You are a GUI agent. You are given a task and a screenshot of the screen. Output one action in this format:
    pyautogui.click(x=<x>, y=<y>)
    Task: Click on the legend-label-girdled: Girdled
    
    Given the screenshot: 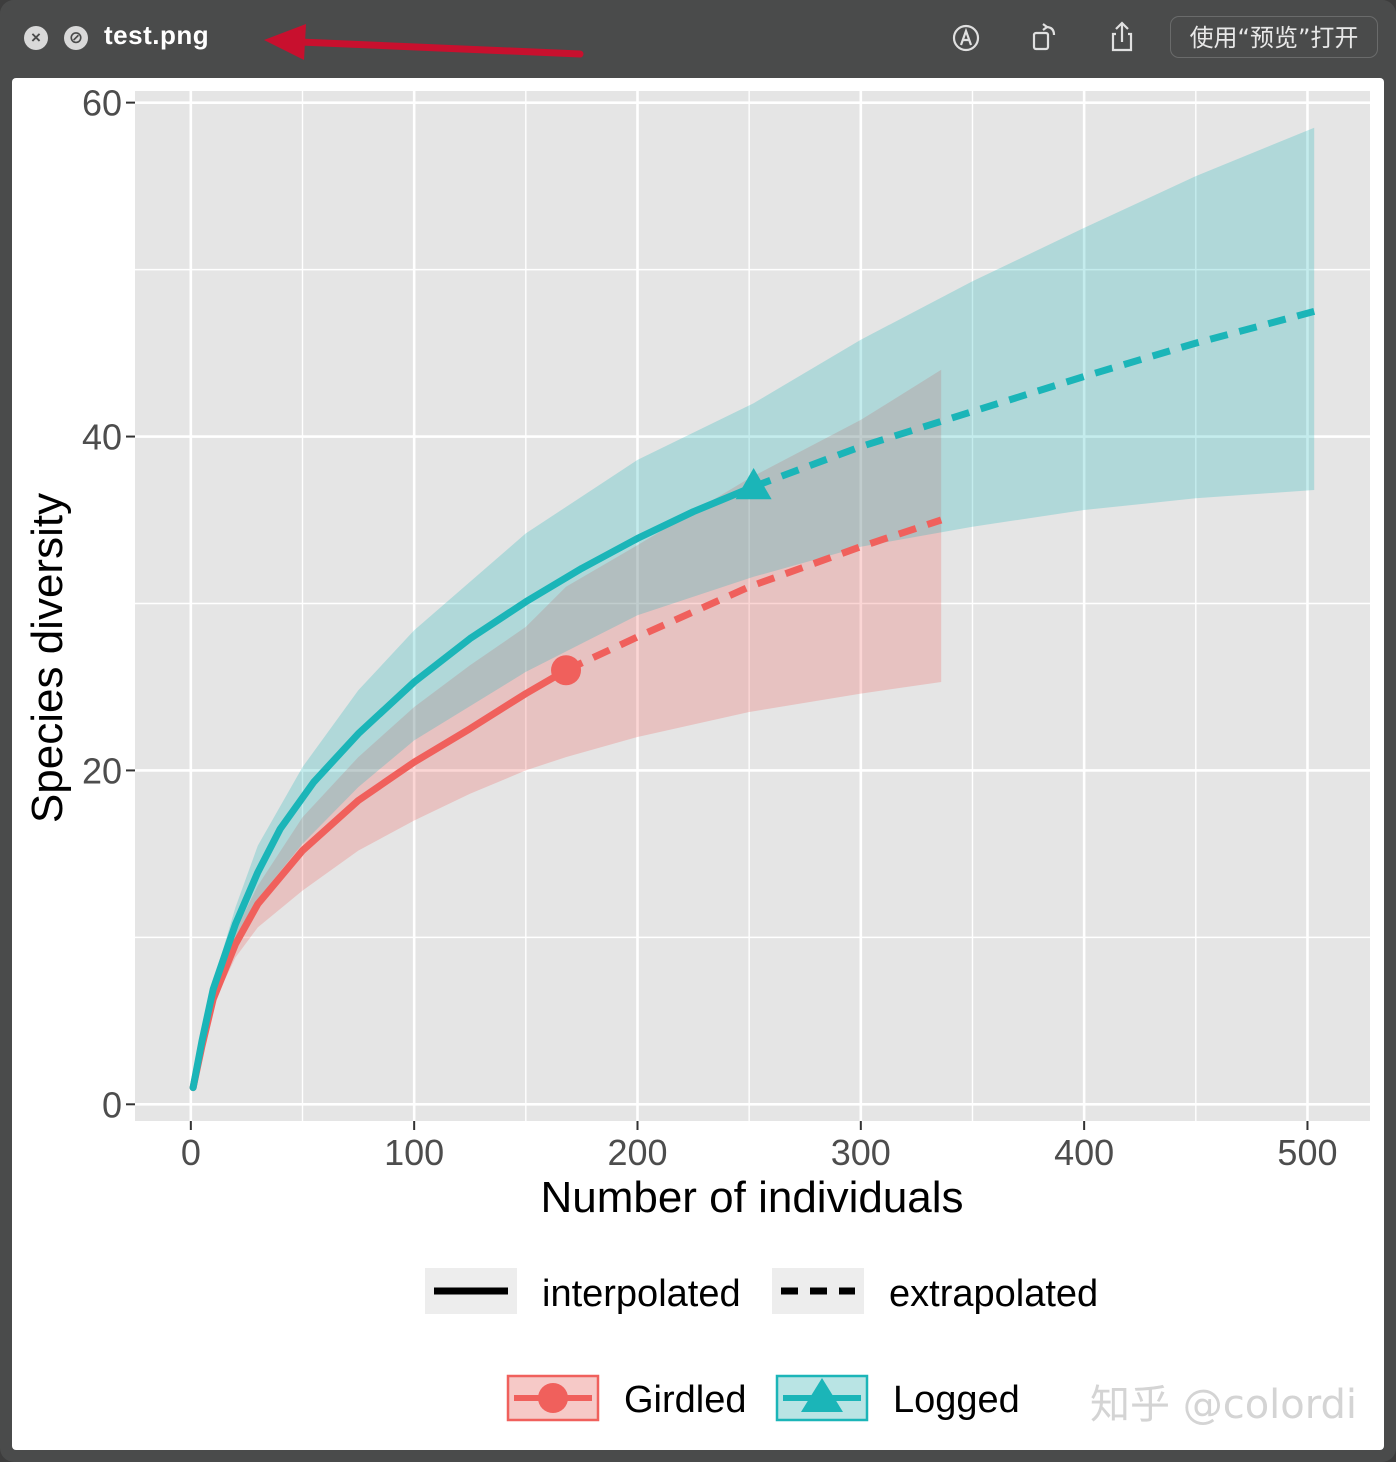 What is the action you would take?
    pyautogui.click(x=685, y=1400)
    